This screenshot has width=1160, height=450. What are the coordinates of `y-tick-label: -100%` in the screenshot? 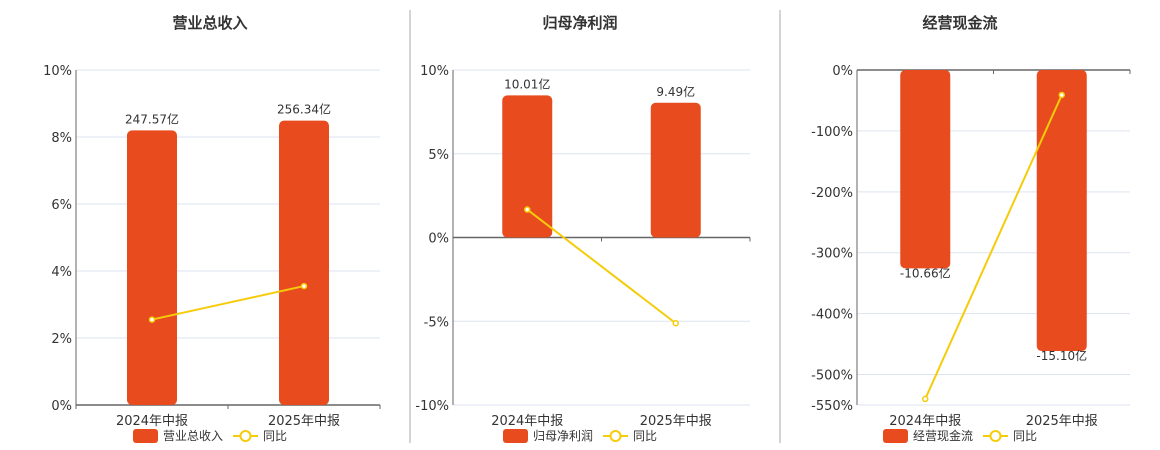 It's located at (832, 132).